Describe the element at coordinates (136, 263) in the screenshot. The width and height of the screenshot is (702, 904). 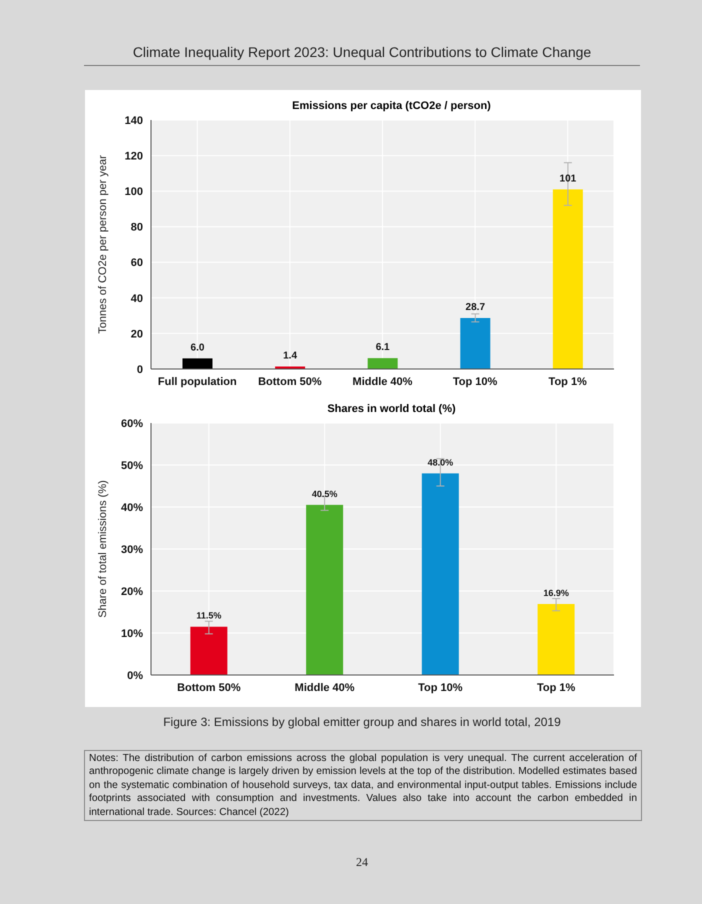
I see `y-tick-label: 60` at that location.